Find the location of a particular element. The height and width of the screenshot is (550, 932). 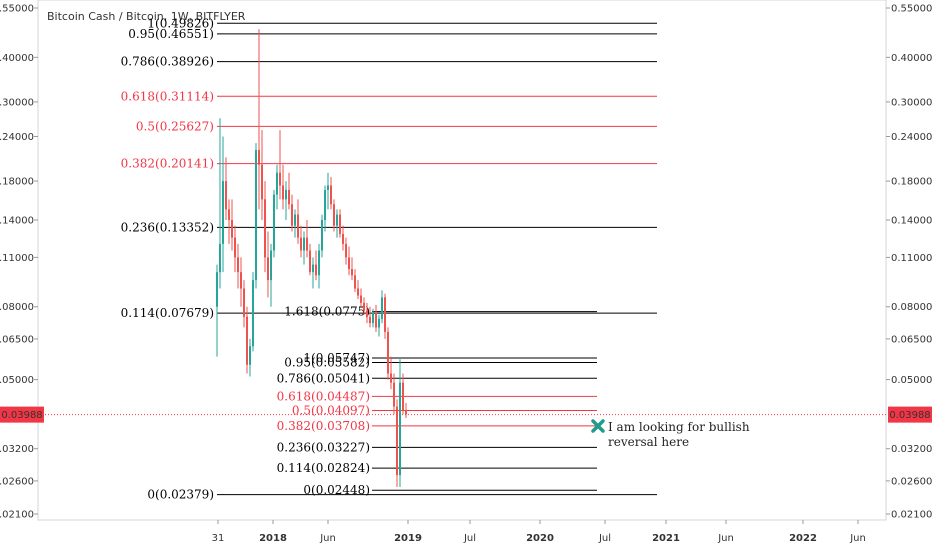

y-tick-label-right: 0.06500 is located at coordinates (911, 339).